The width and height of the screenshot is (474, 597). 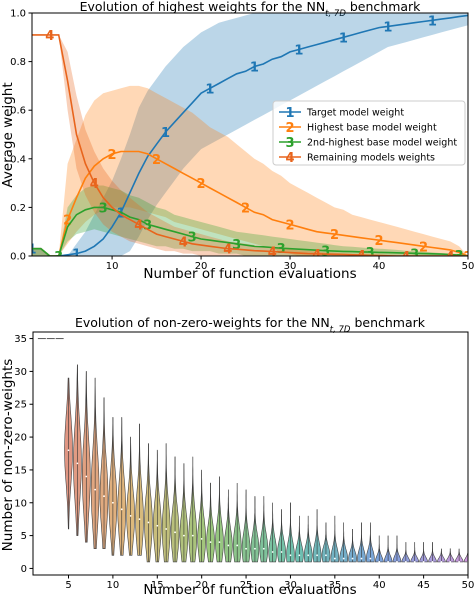 What do you see at coordinates (20, 405) in the screenshot?
I see `y-tick-label: 25` at bounding box center [20, 405].